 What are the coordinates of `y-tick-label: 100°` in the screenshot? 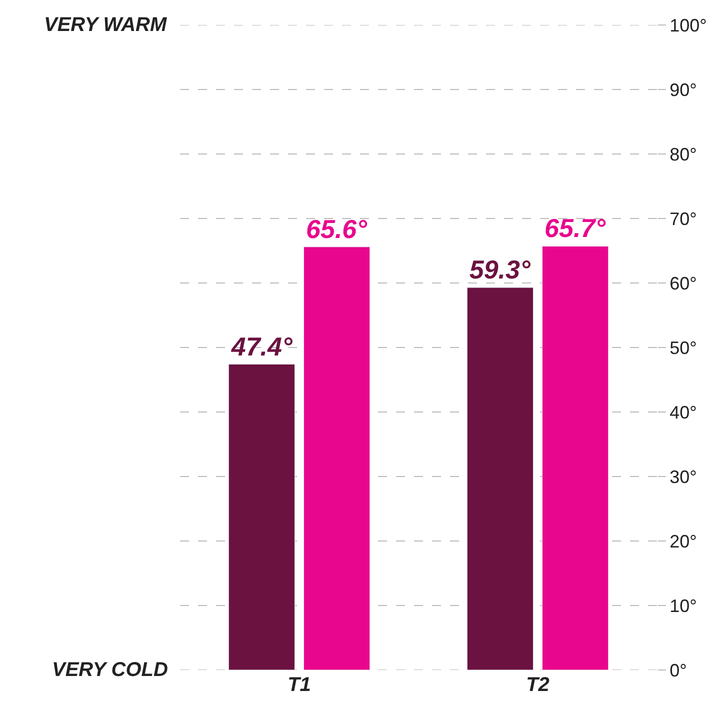 It's located at (688, 25).